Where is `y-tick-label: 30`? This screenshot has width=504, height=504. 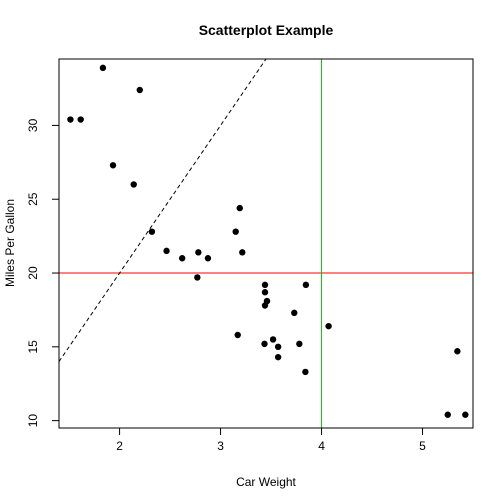
y-tick-label: 30 is located at coordinates (33, 125).